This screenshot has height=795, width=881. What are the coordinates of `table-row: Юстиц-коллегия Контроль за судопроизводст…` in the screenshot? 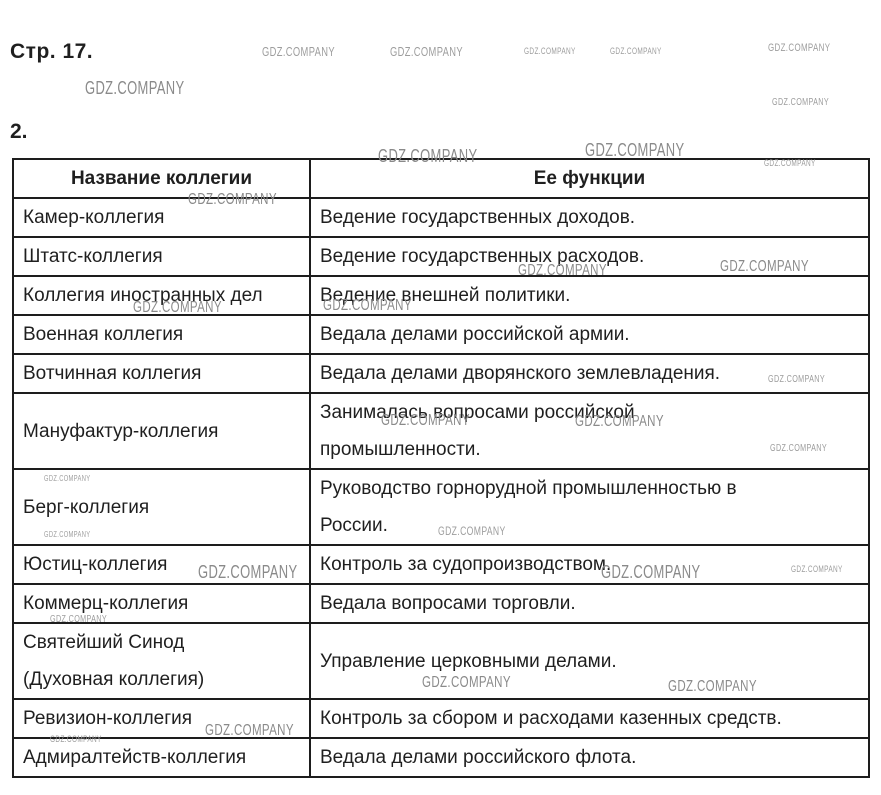 It's located at (441, 564).